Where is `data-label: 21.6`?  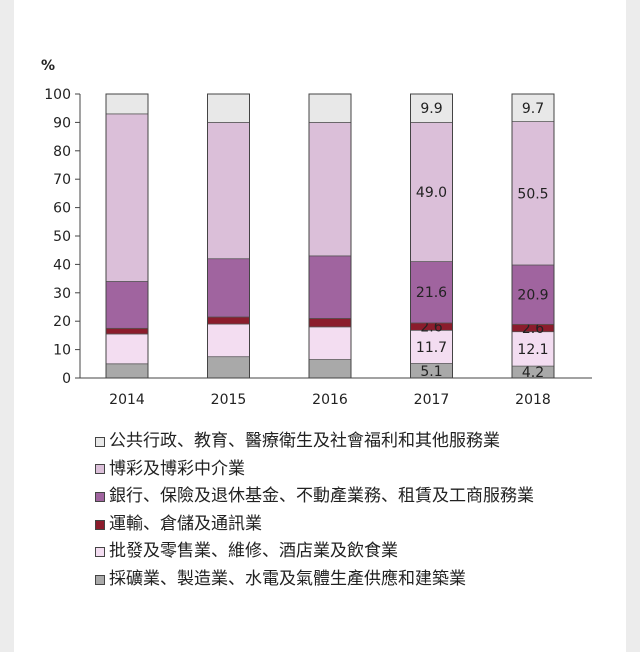
data-label: 21.6 is located at coordinates (431, 293).